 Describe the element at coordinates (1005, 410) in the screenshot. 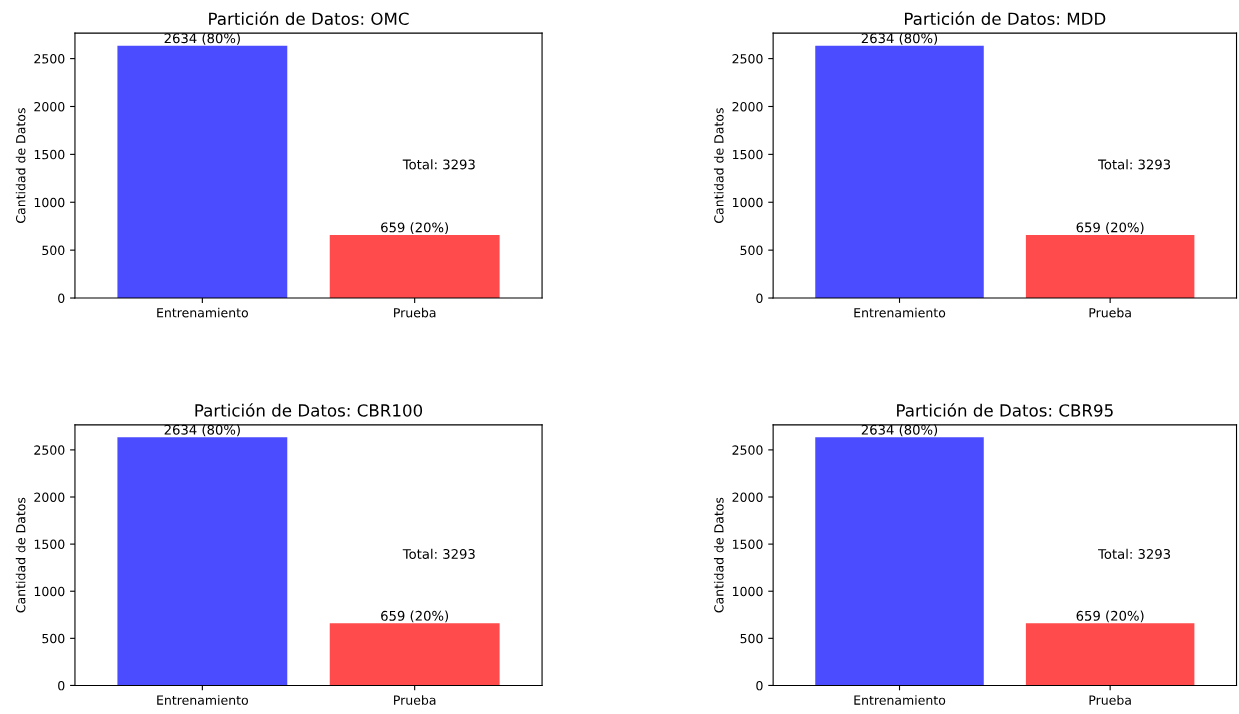

I see `chart-title: Partición de Datos: CBR95` at that location.